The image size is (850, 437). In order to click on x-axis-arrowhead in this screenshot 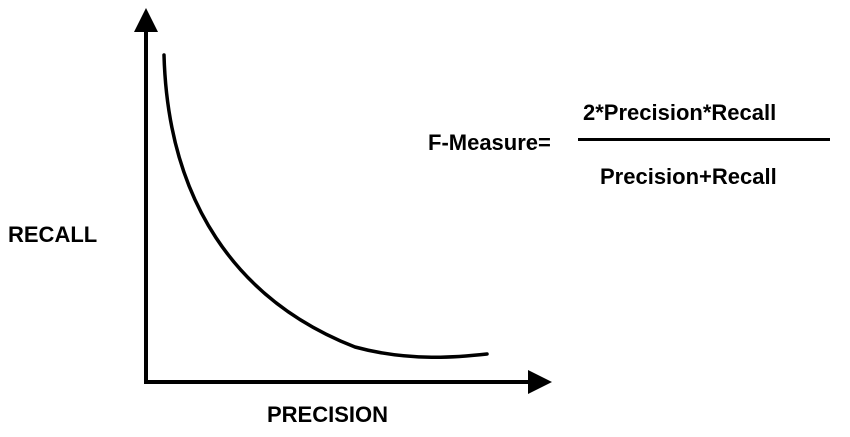, I will do `click(540, 382)`.